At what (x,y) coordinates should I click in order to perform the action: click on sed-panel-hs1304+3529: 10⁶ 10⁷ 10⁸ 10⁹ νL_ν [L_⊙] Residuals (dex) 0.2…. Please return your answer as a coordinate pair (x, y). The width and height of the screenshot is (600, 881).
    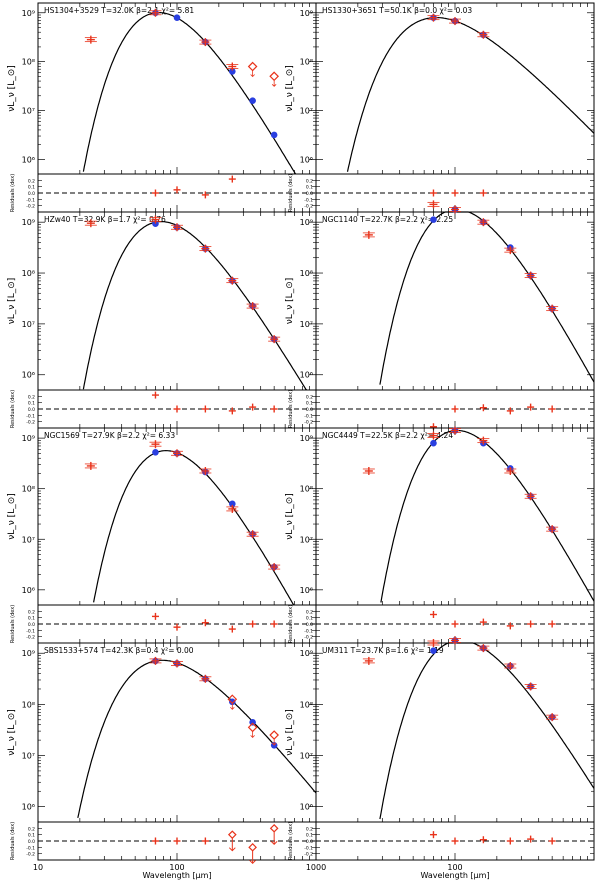
    Looking at the image, I should click on (162, 107).